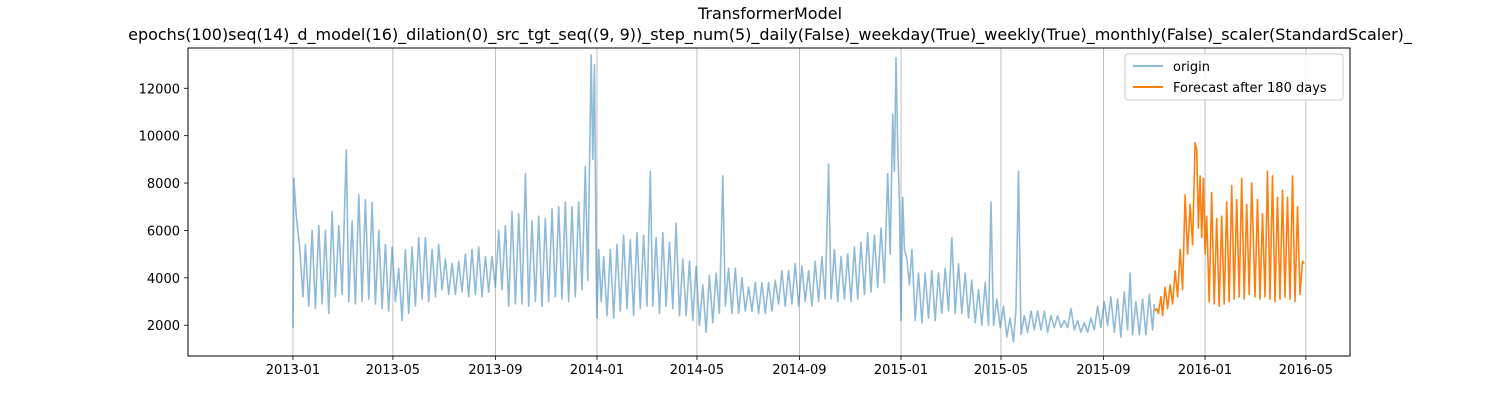 The image size is (1500, 404). What do you see at coordinates (393, 370) in the screenshot?
I see `x-tick-label: 2013-05` at bounding box center [393, 370].